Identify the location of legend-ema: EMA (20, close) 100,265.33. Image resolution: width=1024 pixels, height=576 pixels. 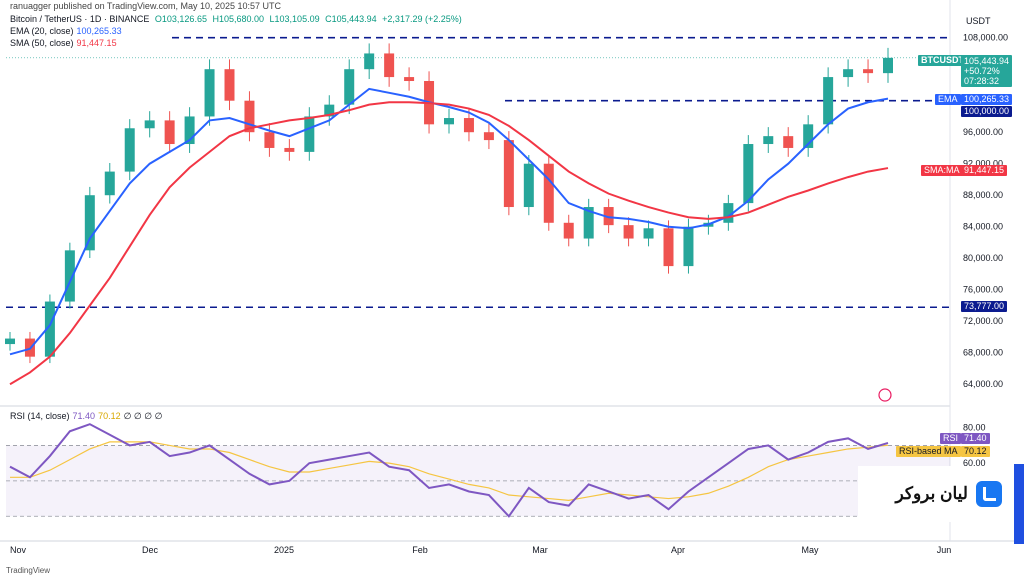
(66, 31).